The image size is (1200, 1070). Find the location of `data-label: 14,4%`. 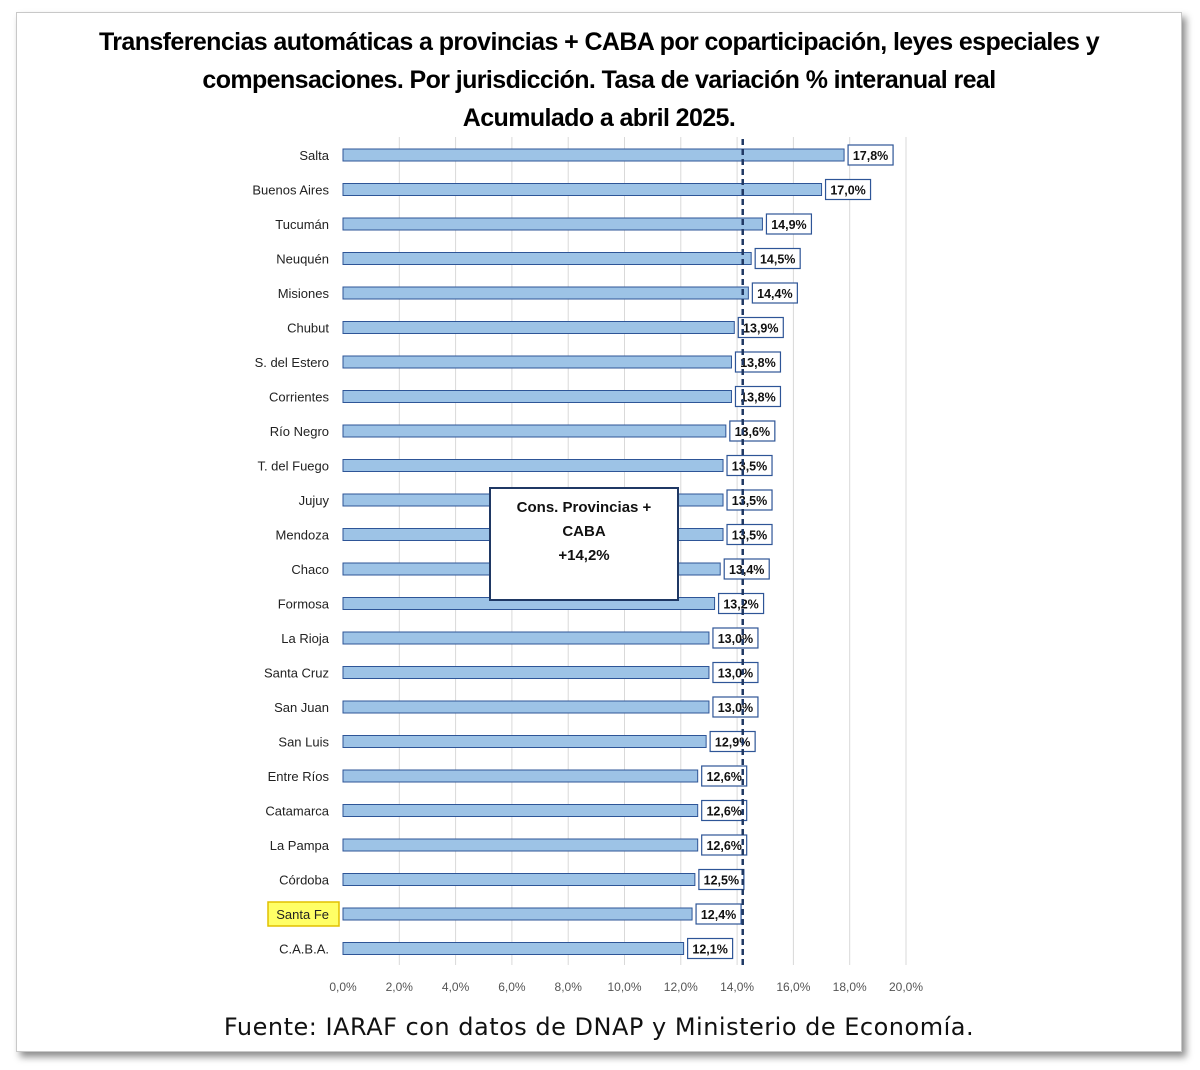

data-label: 14,4% is located at coordinates (774, 294).